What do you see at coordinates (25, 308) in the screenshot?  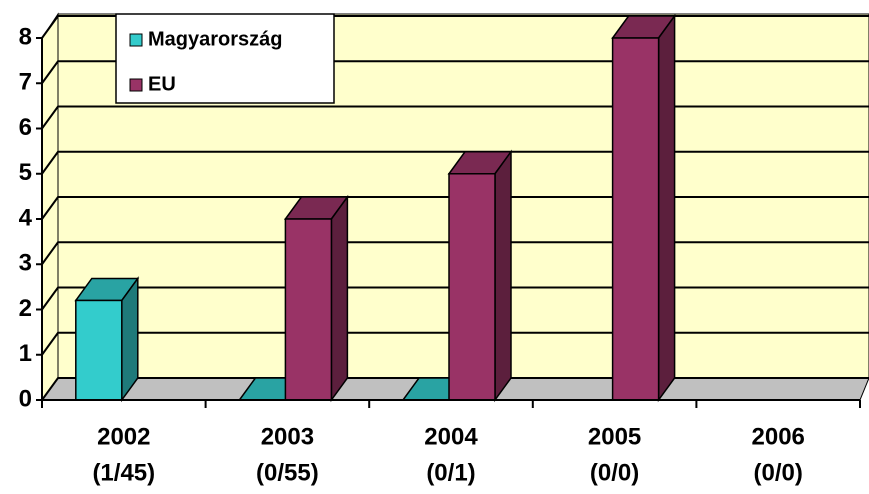 I see `y-tick-label: 2` at bounding box center [25, 308].